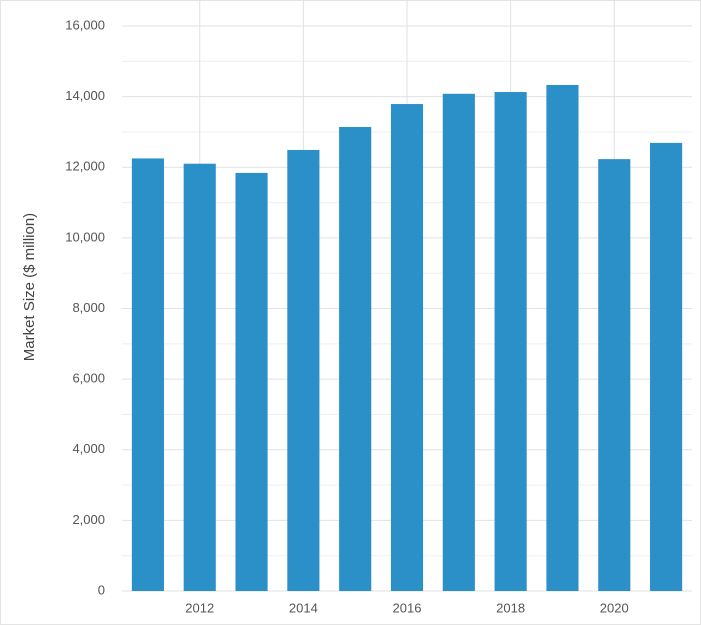 This screenshot has height=625, width=701. What do you see at coordinates (85, 236) in the screenshot?
I see `y-tick-label: 10,000` at bounding box center [85, 236].